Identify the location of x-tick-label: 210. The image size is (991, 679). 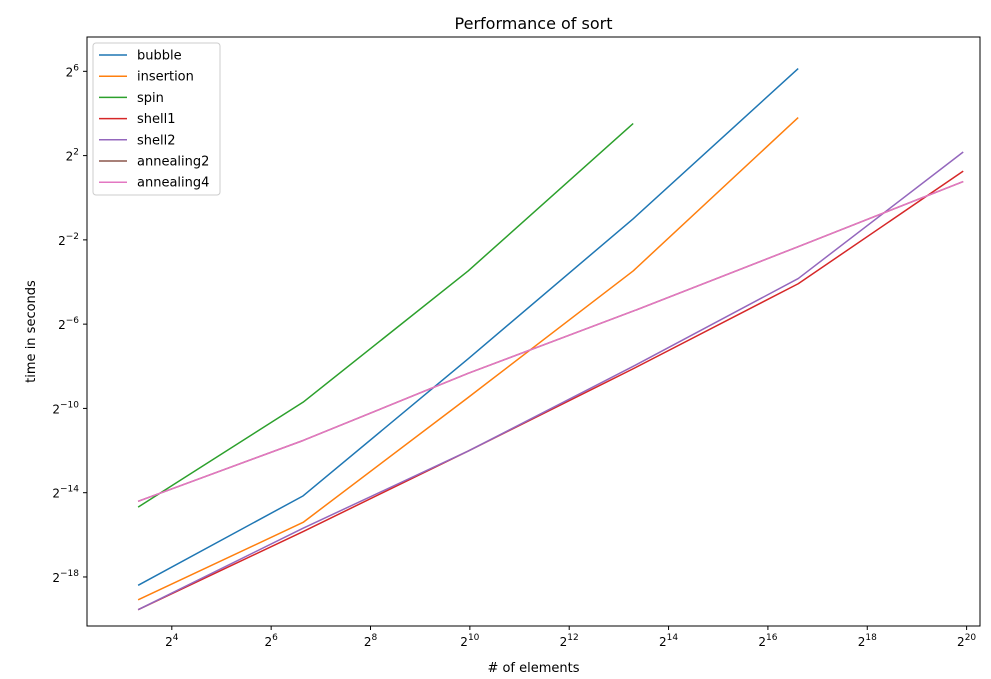
(469, 641).